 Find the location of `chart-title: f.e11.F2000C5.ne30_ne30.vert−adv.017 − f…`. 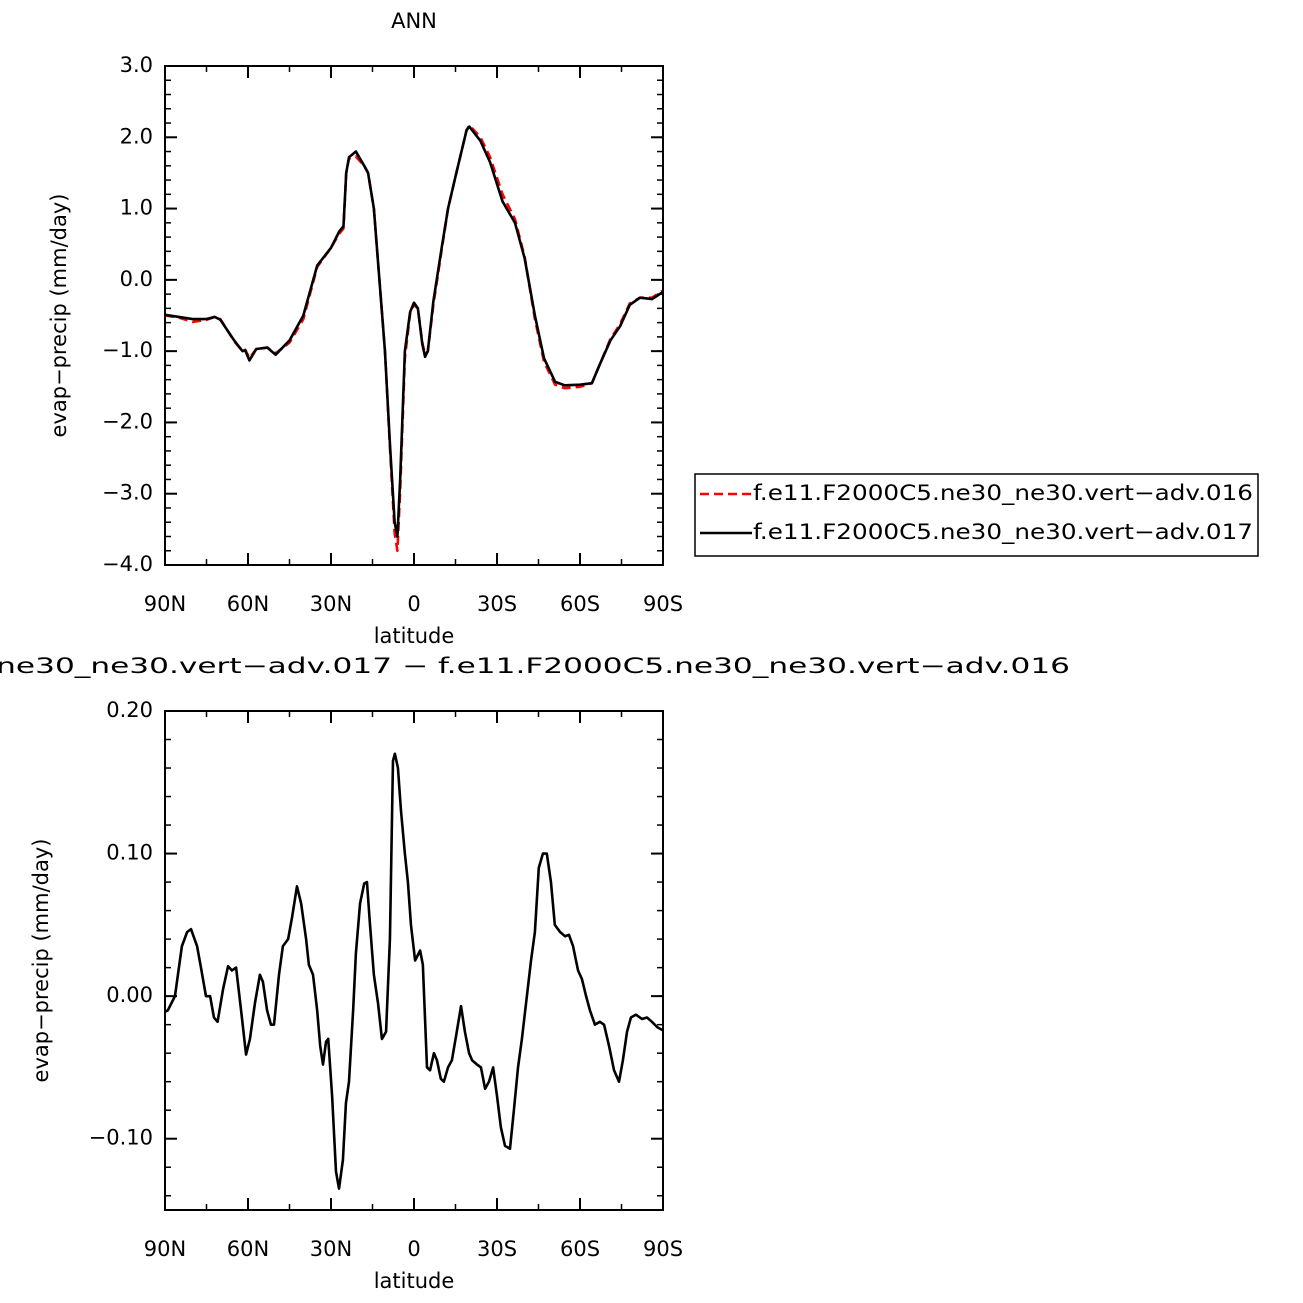

chart-title: f.e11.F2000C5.ne30_ne30.vert−adv.017 − f… is located at coordinates (535, 666).